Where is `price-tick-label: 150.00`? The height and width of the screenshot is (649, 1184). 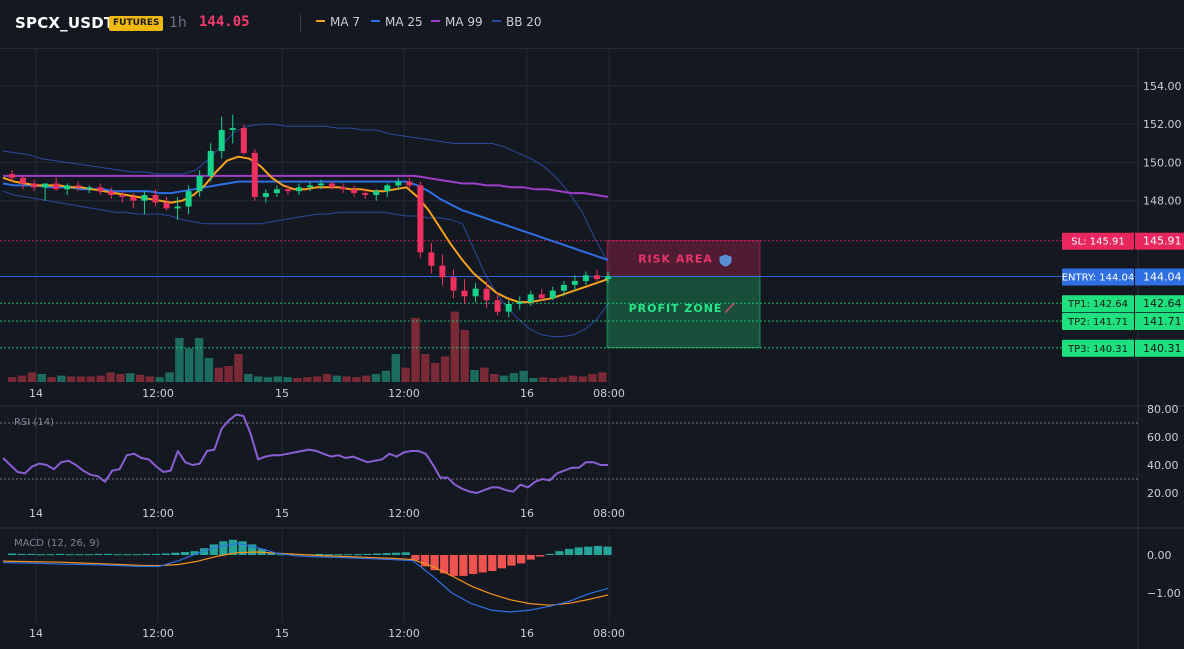
price-tick-label: 150.00 is located at coordinates (1162, 162).